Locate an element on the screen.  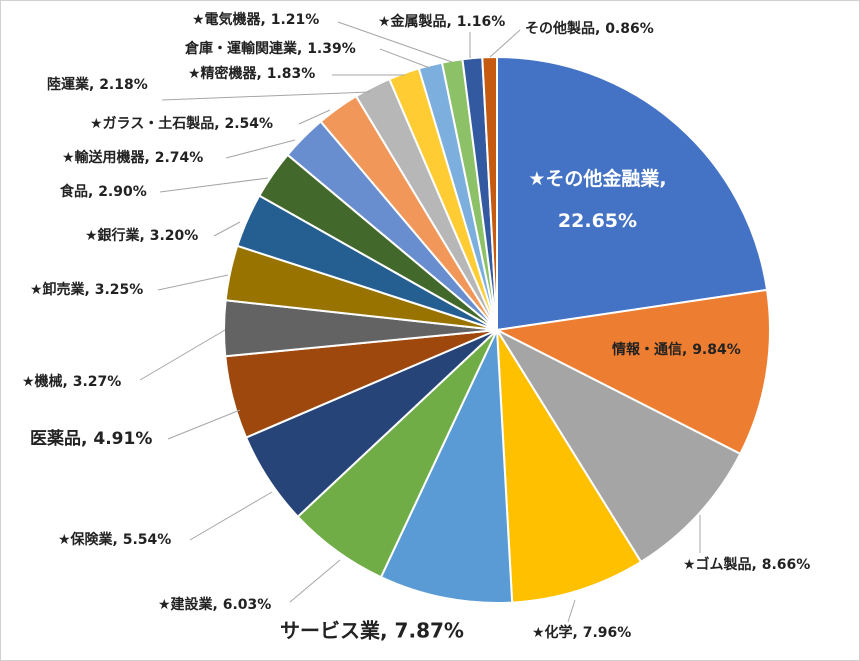
data-label: サービス業, 7.87% is located at coordinates (372, 631).